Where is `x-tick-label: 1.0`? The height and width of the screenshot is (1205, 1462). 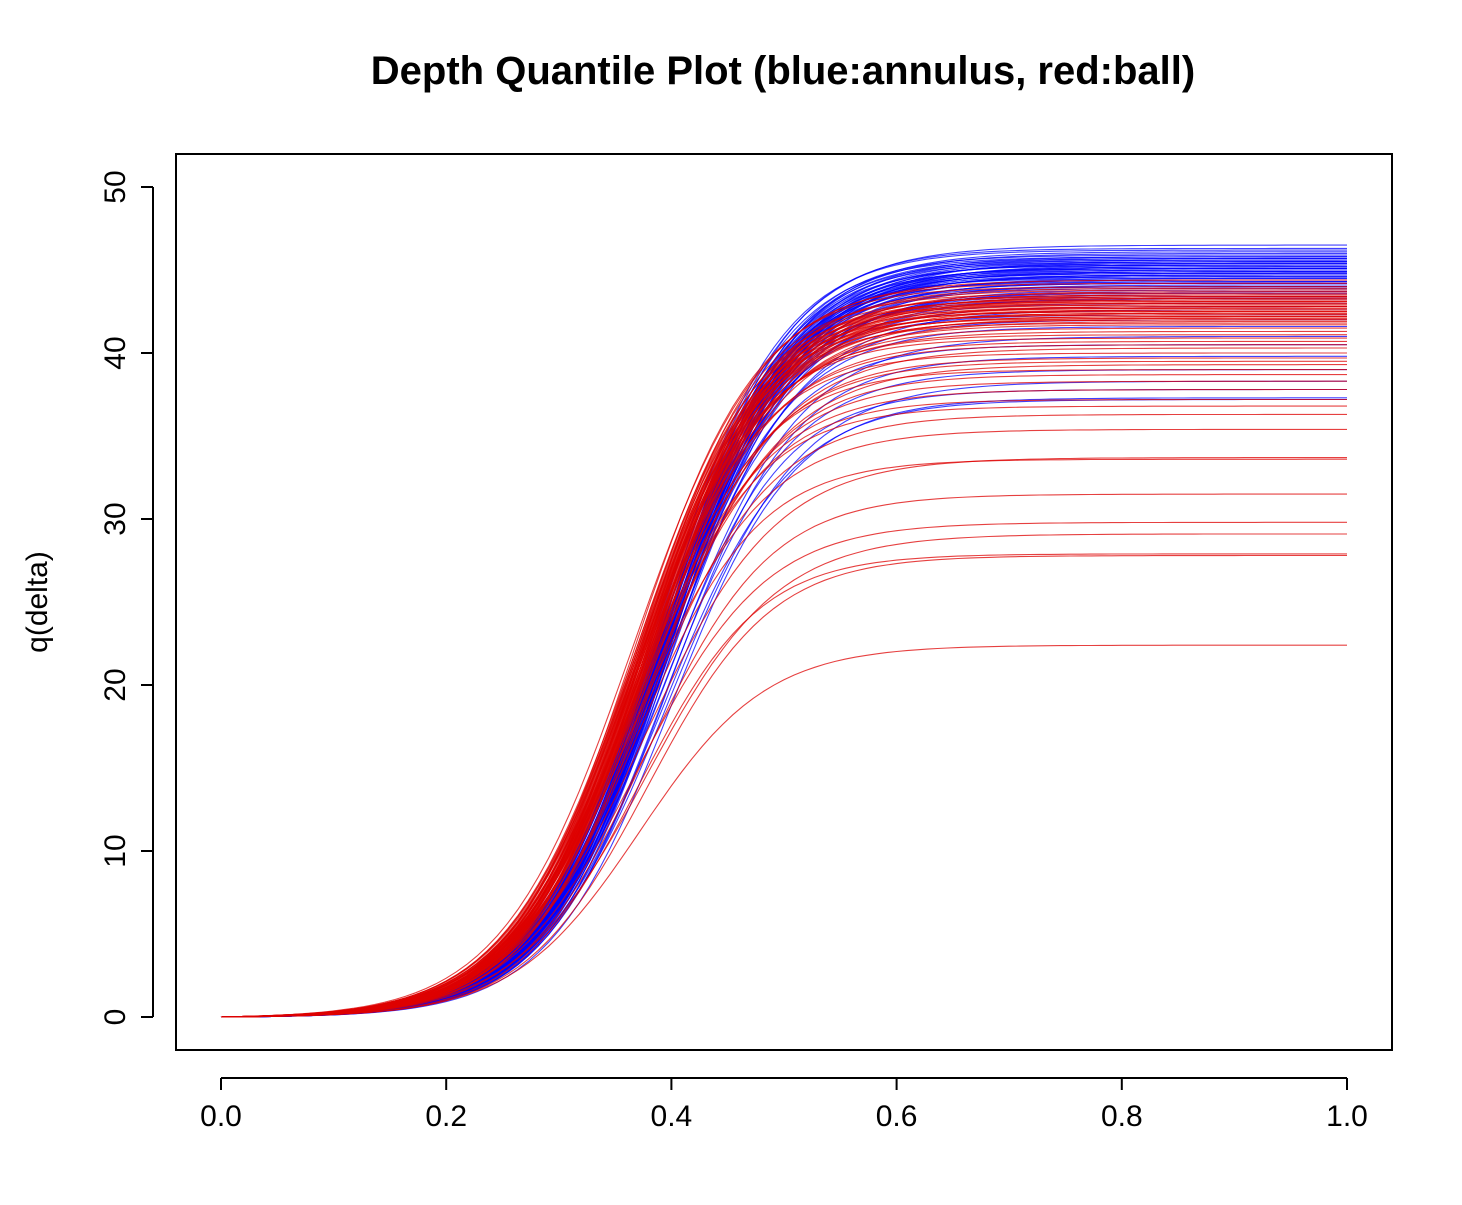 x-tick-label: 1.0 is located at coordinates (1347, 1116).